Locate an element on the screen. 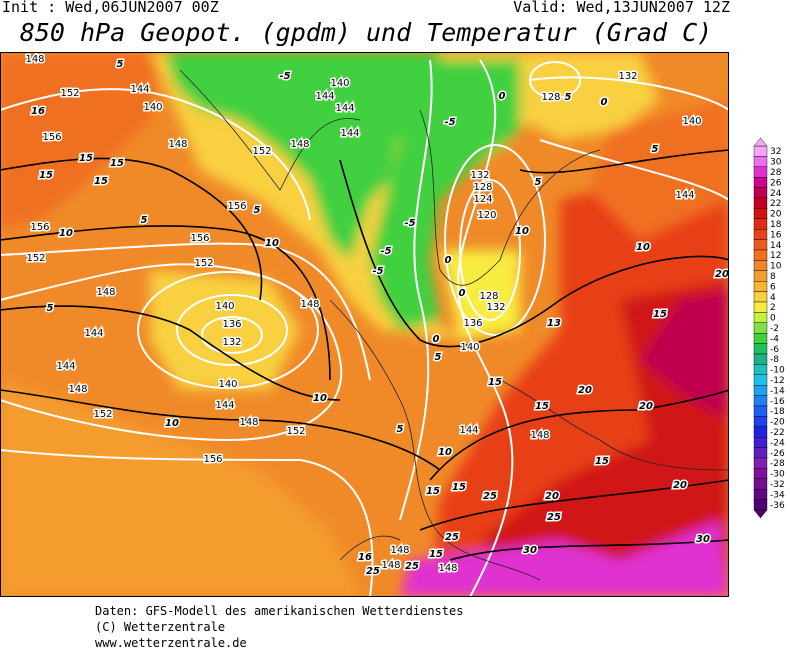 The height and width of the screenshot is (648, 790). legend-label: 12 is located at coordinates (775, 256).